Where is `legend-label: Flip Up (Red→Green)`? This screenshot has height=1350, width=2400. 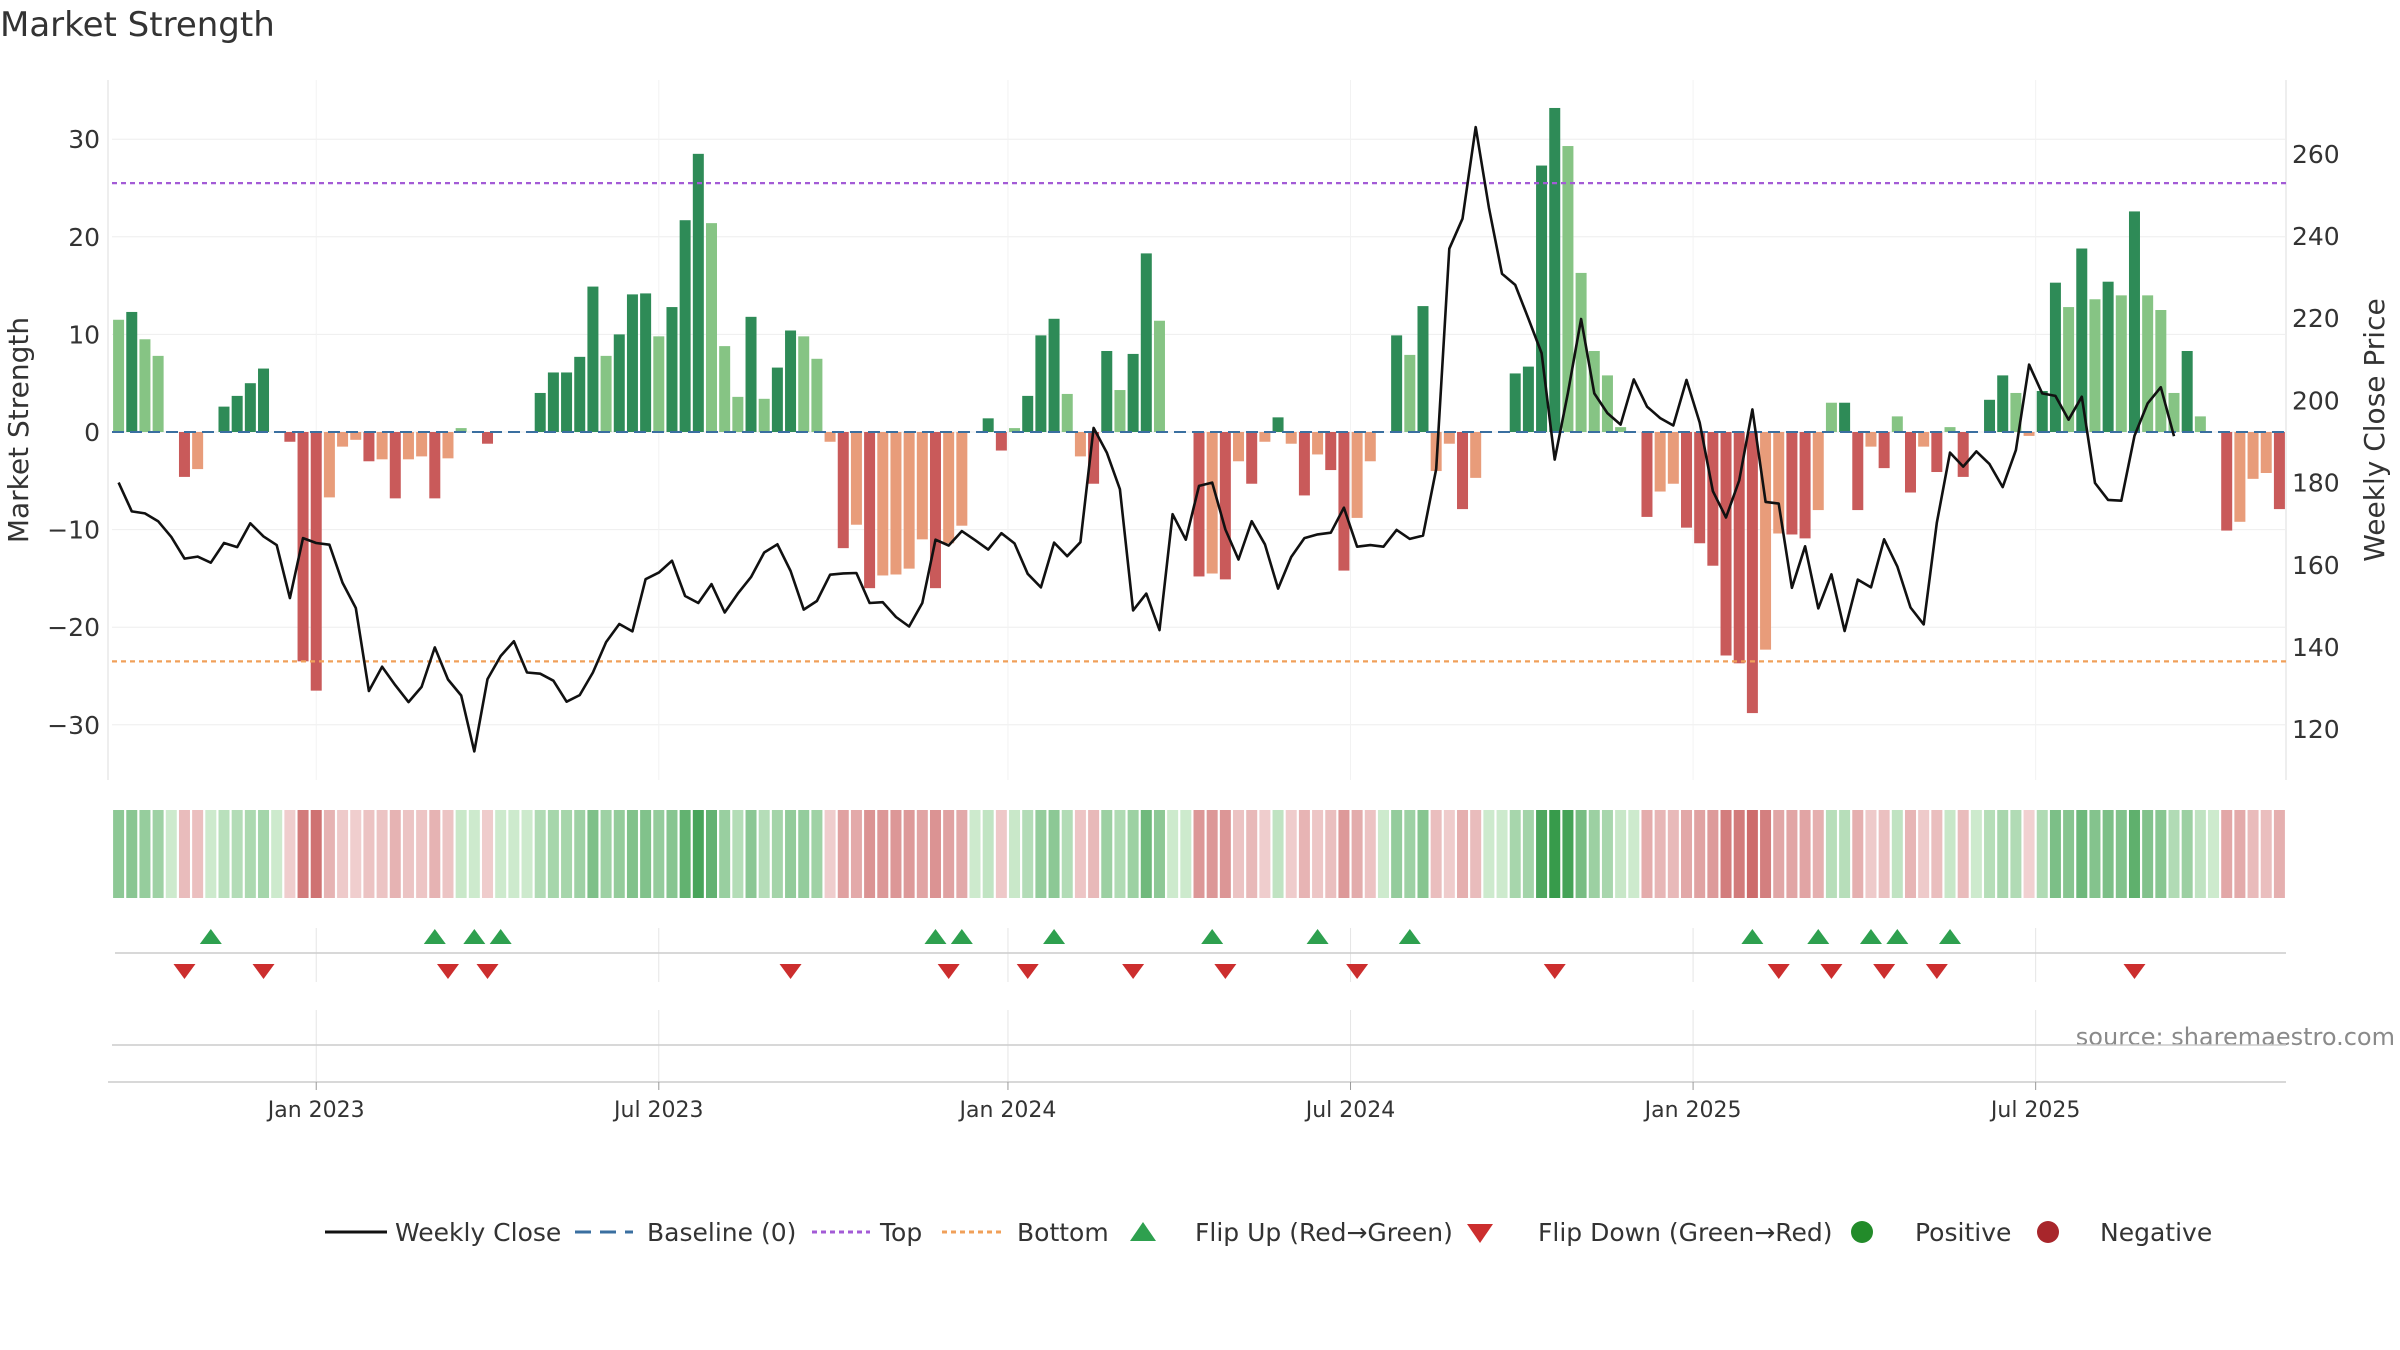
legend-label: Flip Up (Red→Green) is located at coordinates (1324, 1232).